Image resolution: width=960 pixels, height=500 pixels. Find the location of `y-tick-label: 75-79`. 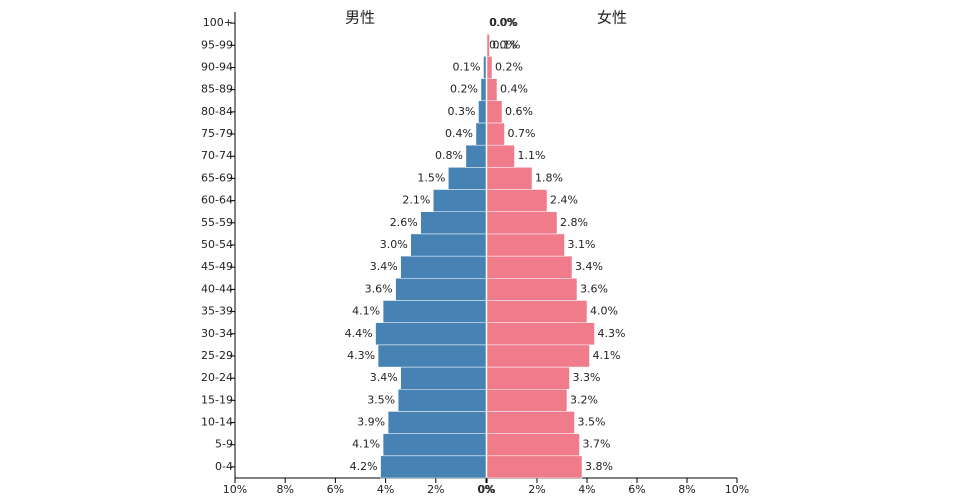

y-tick-label: 75-79 is located at coordinates (217, 133).